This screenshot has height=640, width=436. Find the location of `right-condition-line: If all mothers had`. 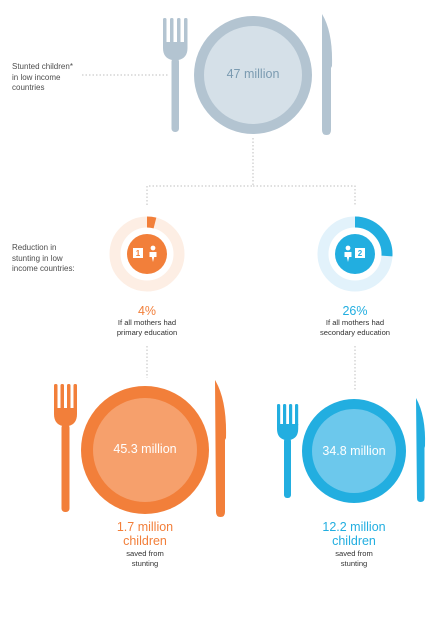

right-condition-line: If all mothers had is located at coordinates (355, 322).